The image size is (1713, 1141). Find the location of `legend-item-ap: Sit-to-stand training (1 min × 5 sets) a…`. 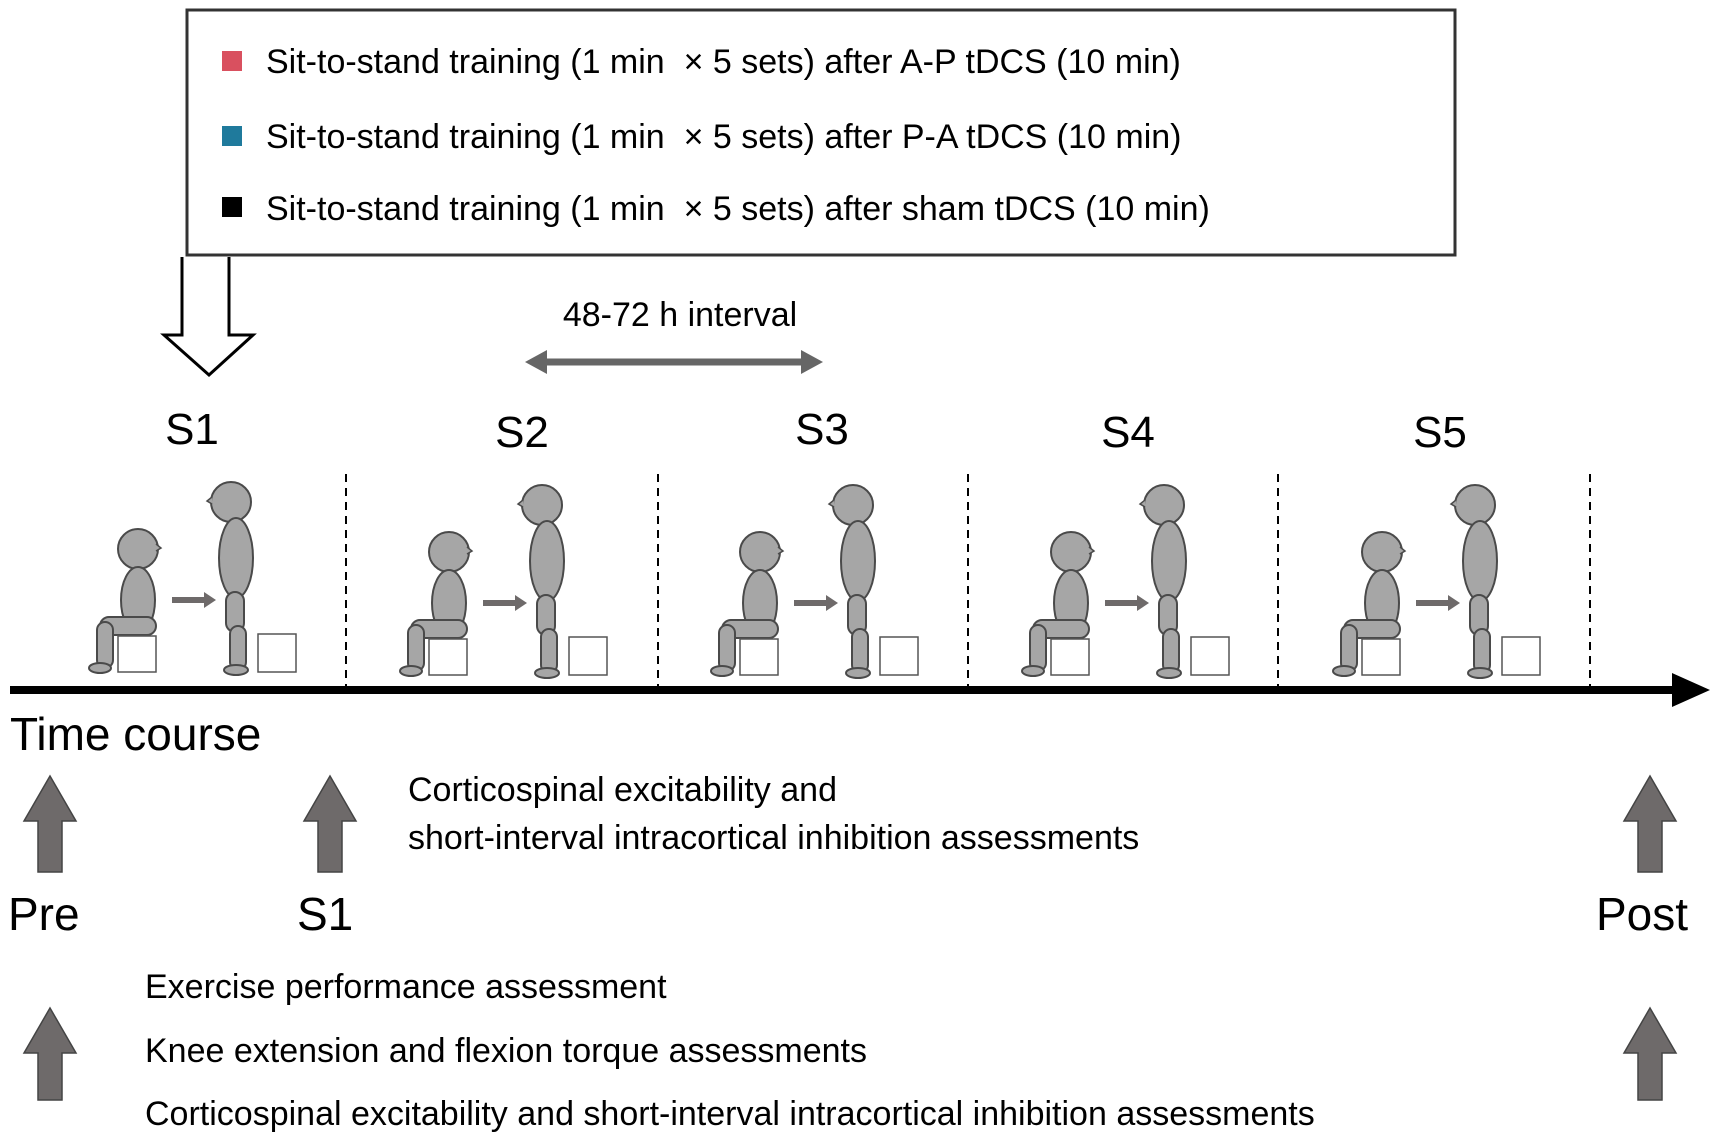

legend-item-ap: Sit-to-stand training (1 min × 5 sets) a… is located at coordinates (723, 62).